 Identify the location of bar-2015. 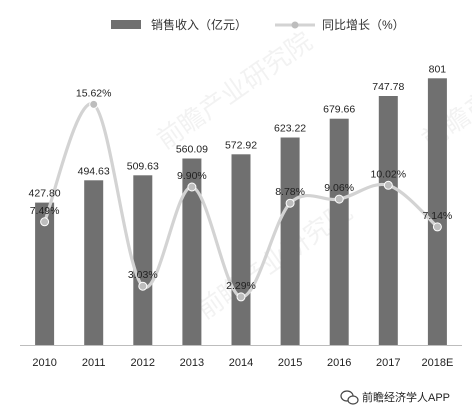
(290, 241).